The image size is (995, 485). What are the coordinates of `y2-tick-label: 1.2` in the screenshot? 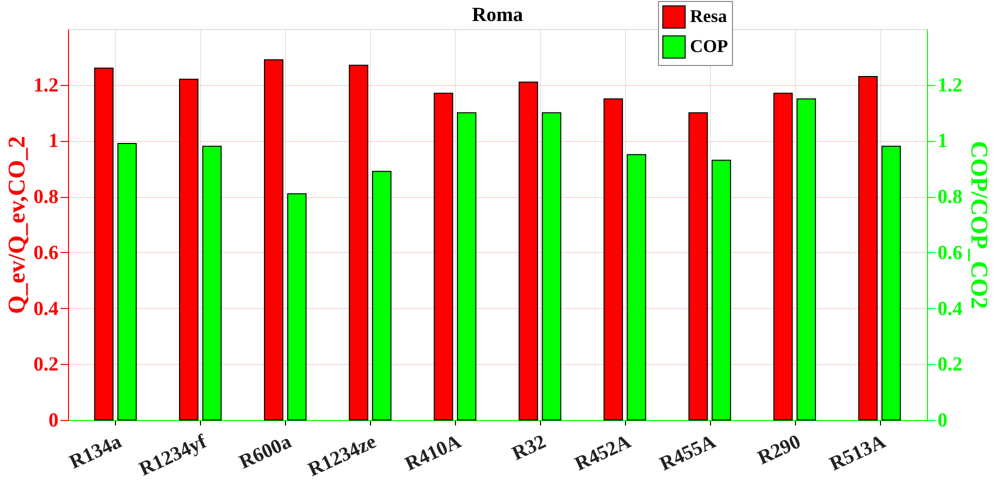 It's located at (950, 85).